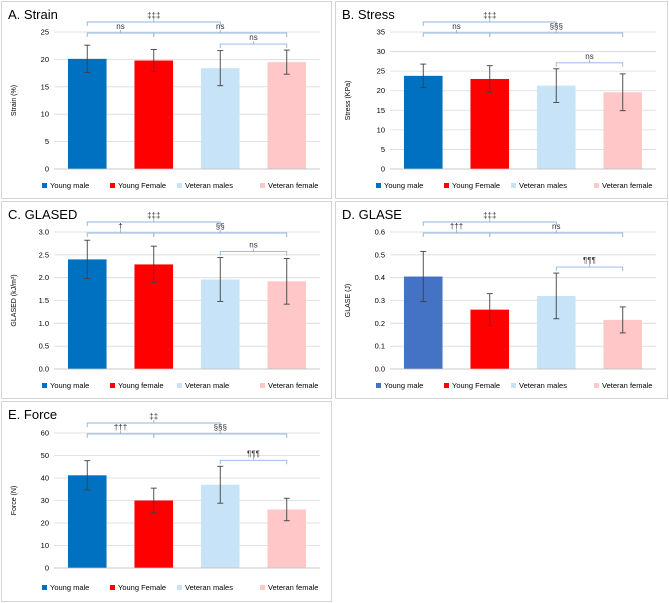 This screenshot has width=669, height=603. I want to click on y-tick-label: 0.4, so click(380, 277).